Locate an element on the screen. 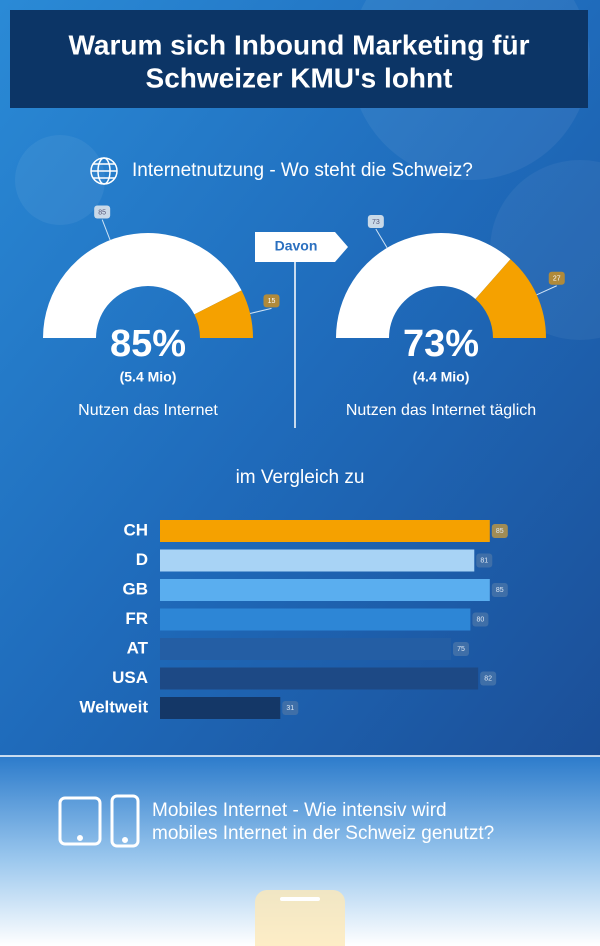  globe-icon is located at coordinates (104, 171).